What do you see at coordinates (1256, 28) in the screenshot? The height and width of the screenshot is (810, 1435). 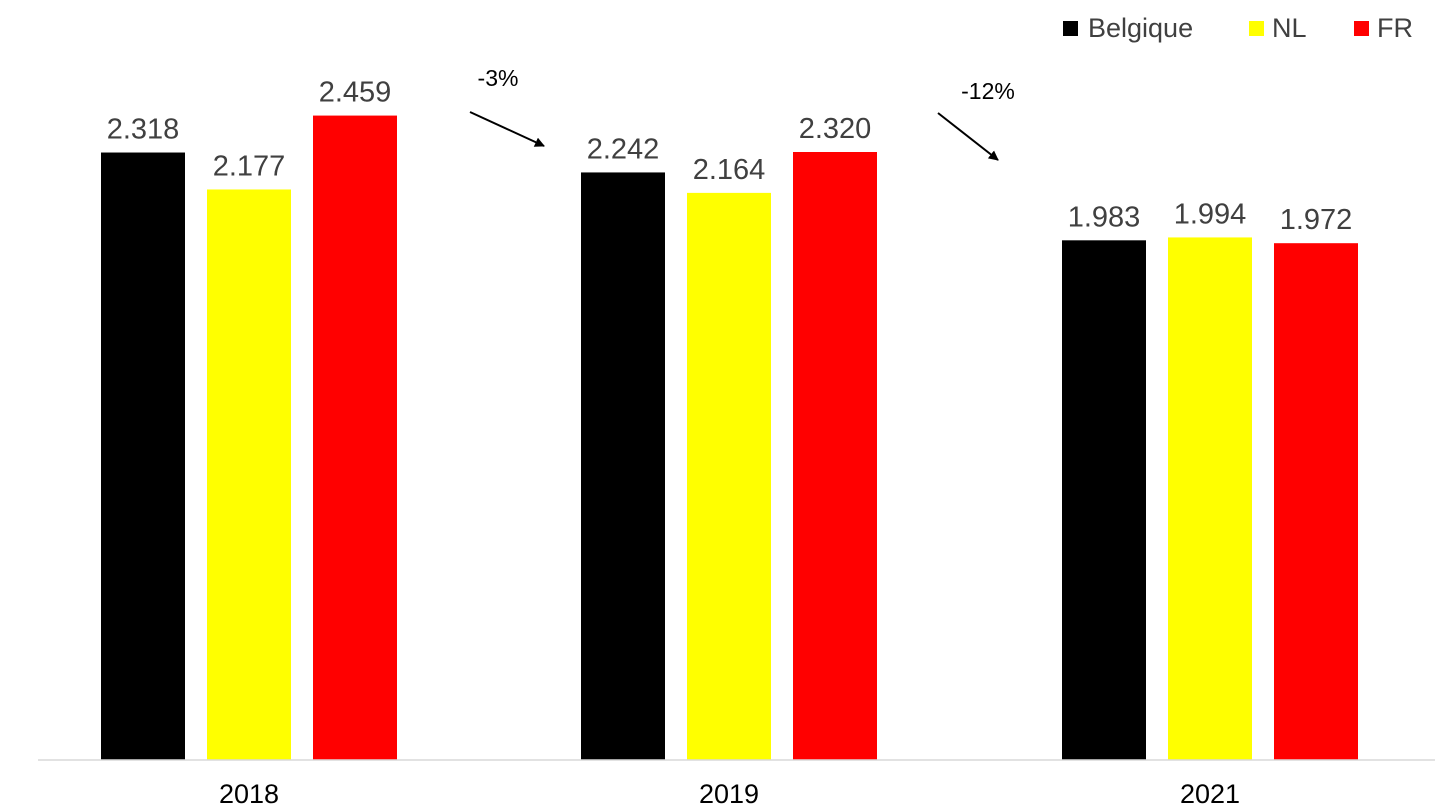 I see `legend-swatch-nl` at bounding box center [1256, 28].